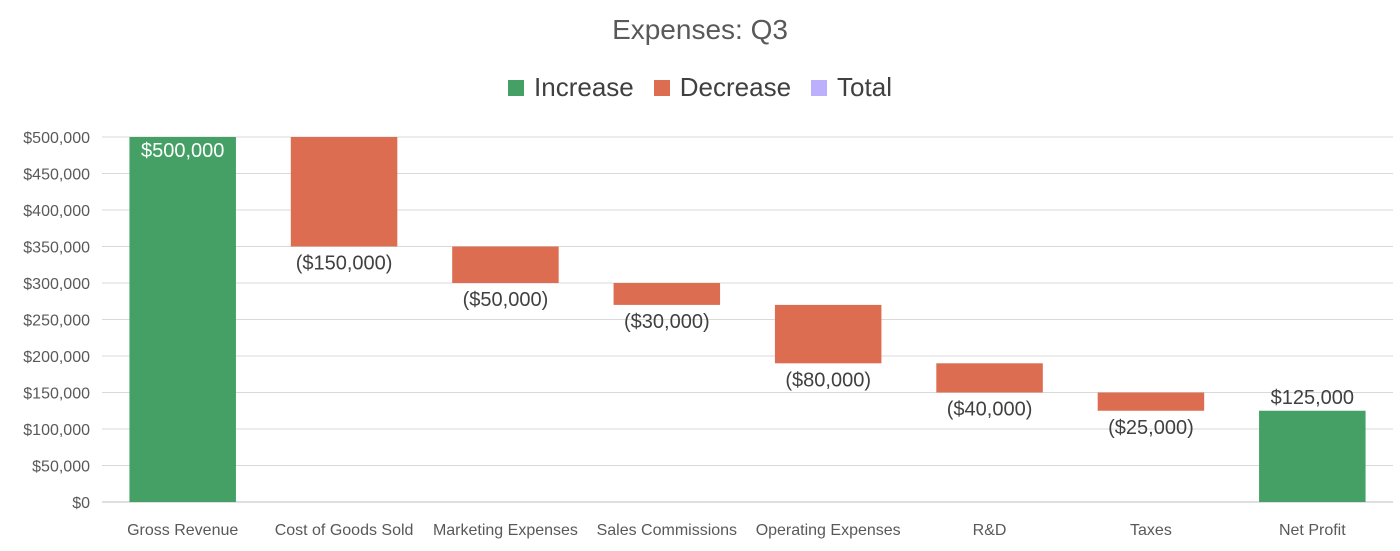 This screenshot has width=1400, height=551. I want to click on data-label: $500,000, so click(182, 151).